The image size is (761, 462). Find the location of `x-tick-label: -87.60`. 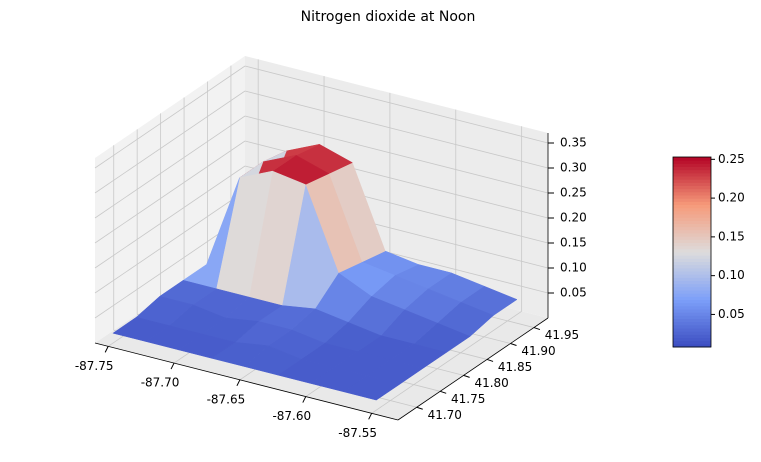

x-tick-label: -87.60 is located at coordinates (291, 416).